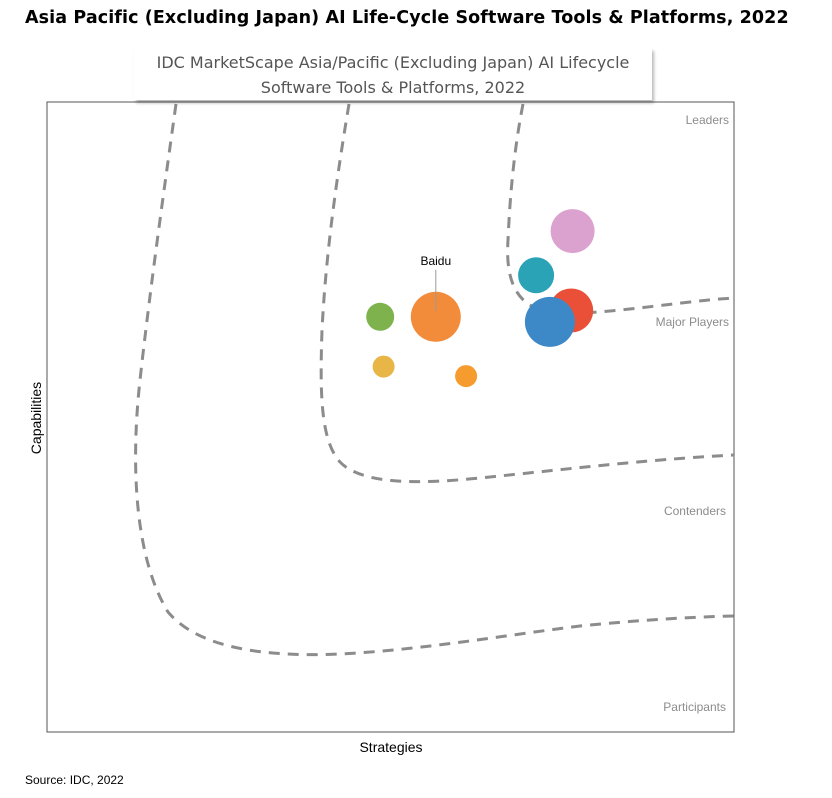  I want to click on zone-label-contenders: Contenders, so click(695, 511).